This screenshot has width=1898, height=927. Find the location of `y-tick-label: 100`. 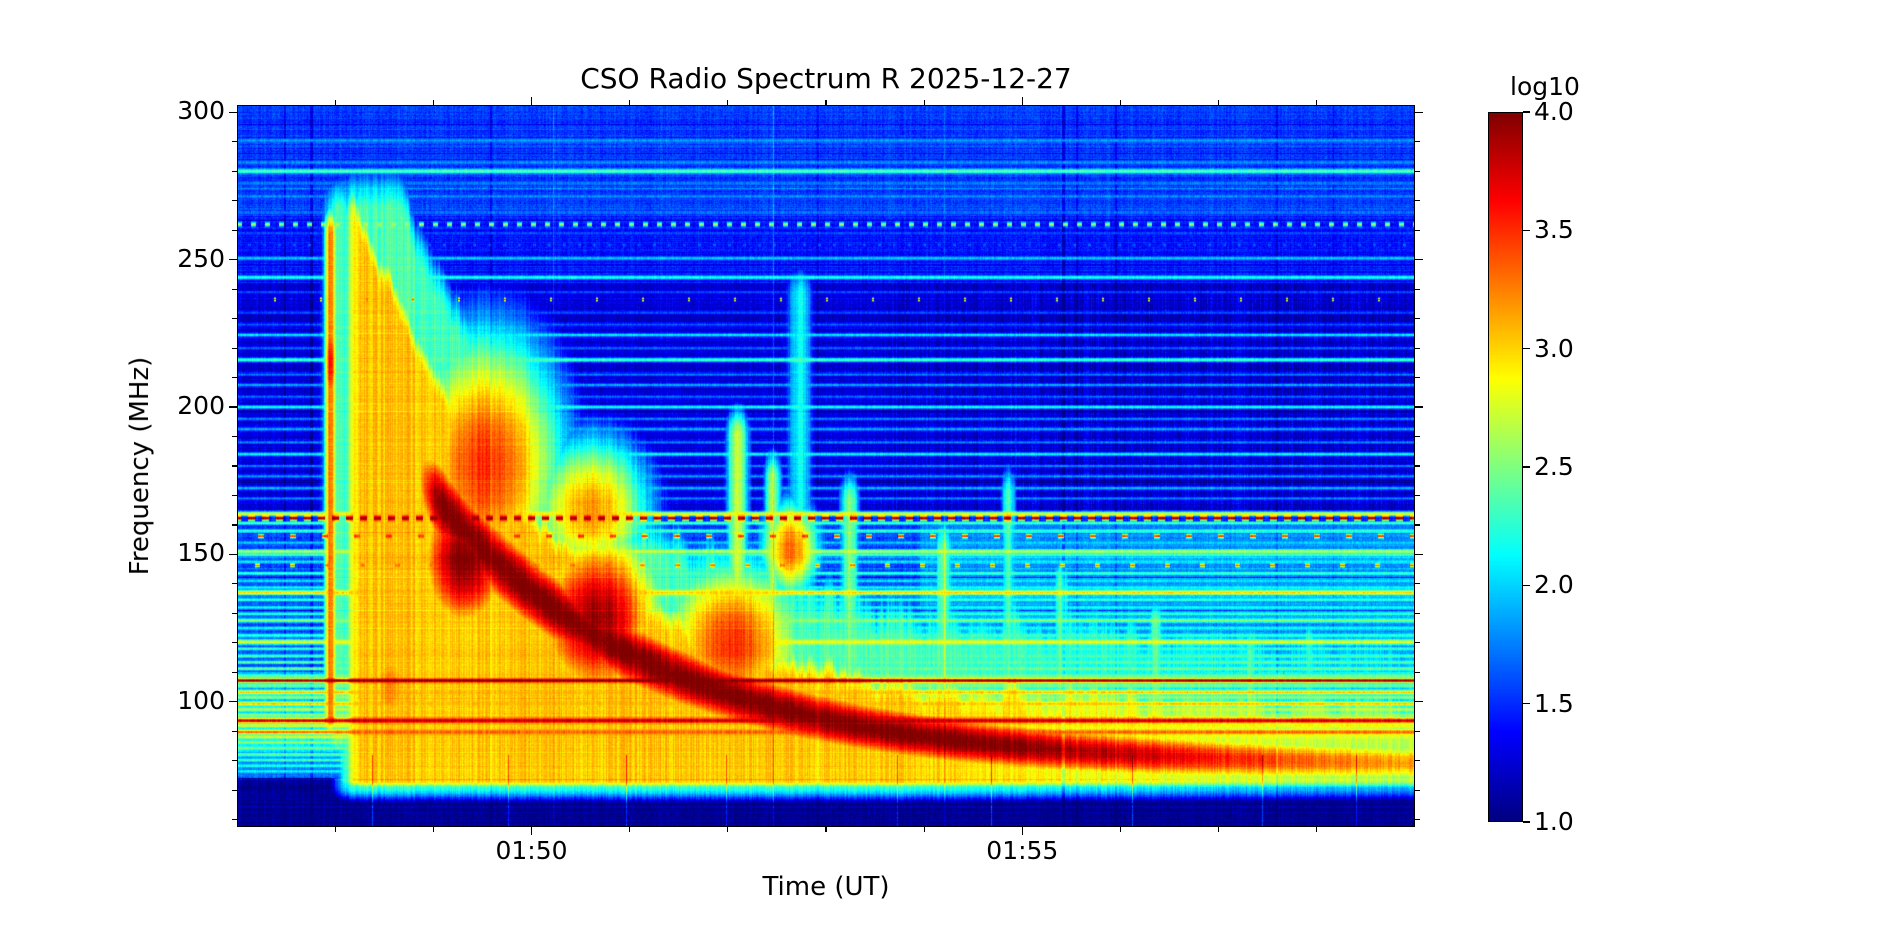

y-tick-label: 100 is located at coordinates (201, 700).